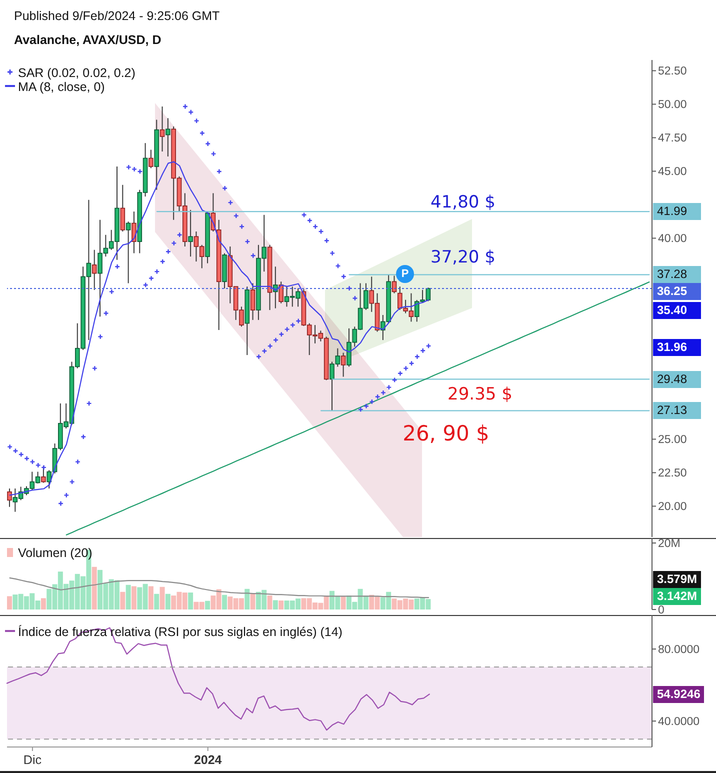  Describe the element at coordinates (679, 722) in the screenshot. I see `y-tick-label: 40.0000` at that location.